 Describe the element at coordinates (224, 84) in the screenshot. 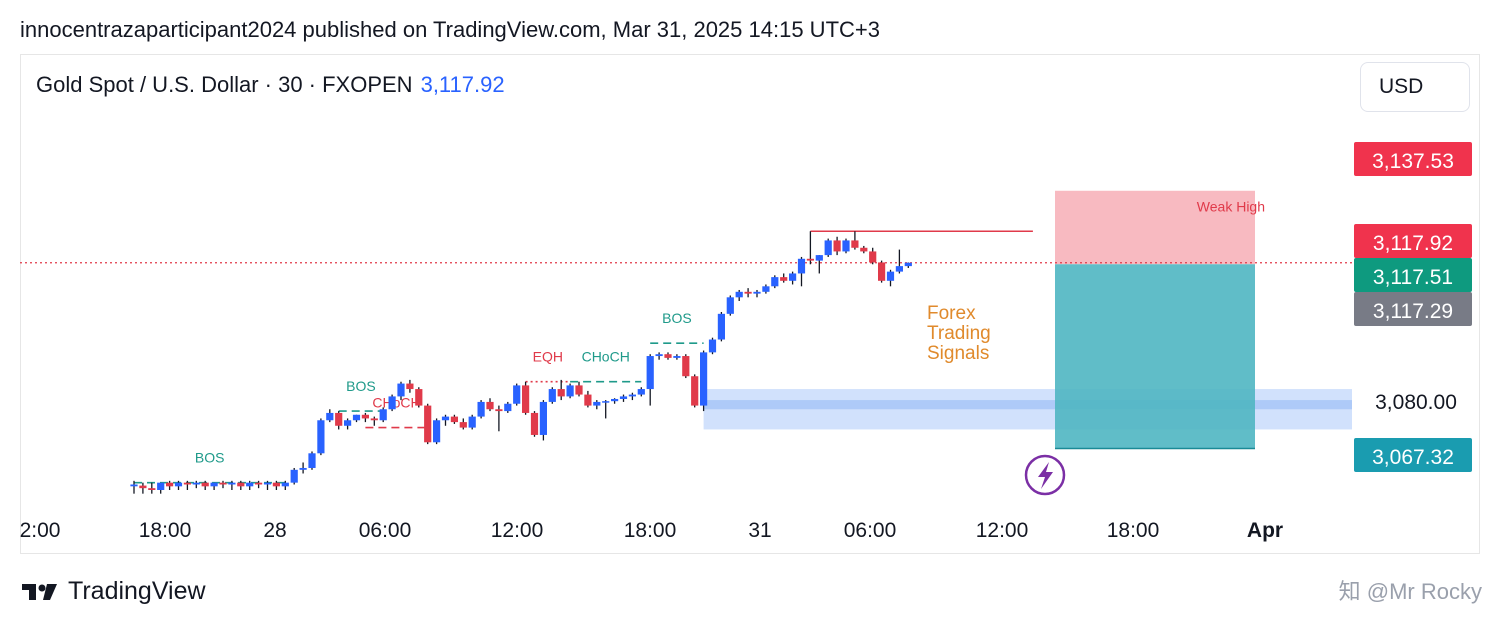

I see `symbol-title: Gold Spot / U.S. Dollar · 30 · FXOPEN` at that location.